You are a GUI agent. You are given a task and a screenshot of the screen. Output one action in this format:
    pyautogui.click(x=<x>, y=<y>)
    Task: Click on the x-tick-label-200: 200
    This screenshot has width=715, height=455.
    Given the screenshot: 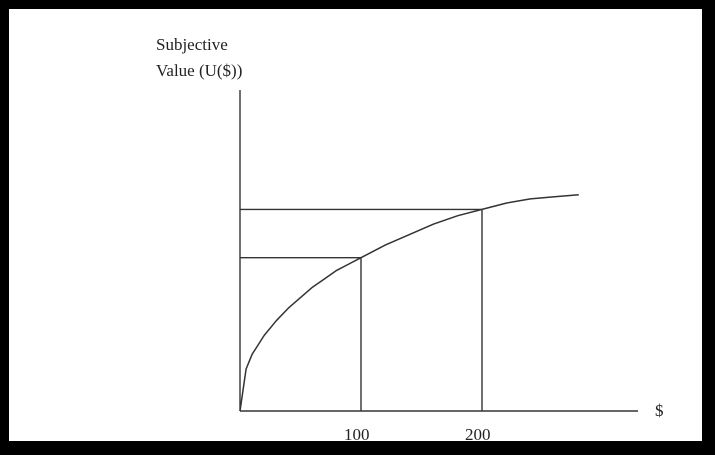 What is the action you would take?
    pyautogui.click(x=478, y=434)
    